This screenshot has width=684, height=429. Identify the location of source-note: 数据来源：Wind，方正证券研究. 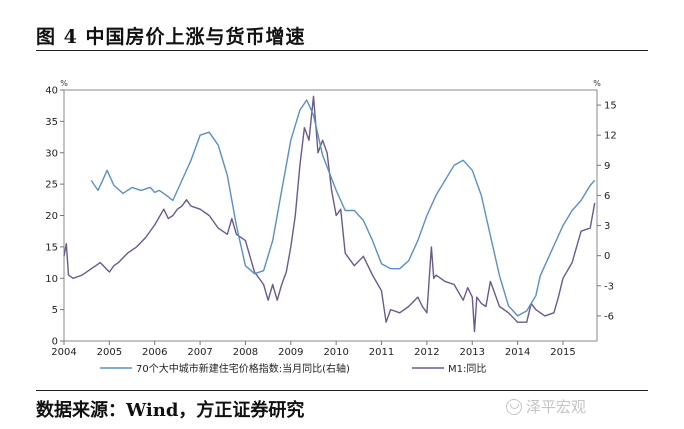
(170, 410).